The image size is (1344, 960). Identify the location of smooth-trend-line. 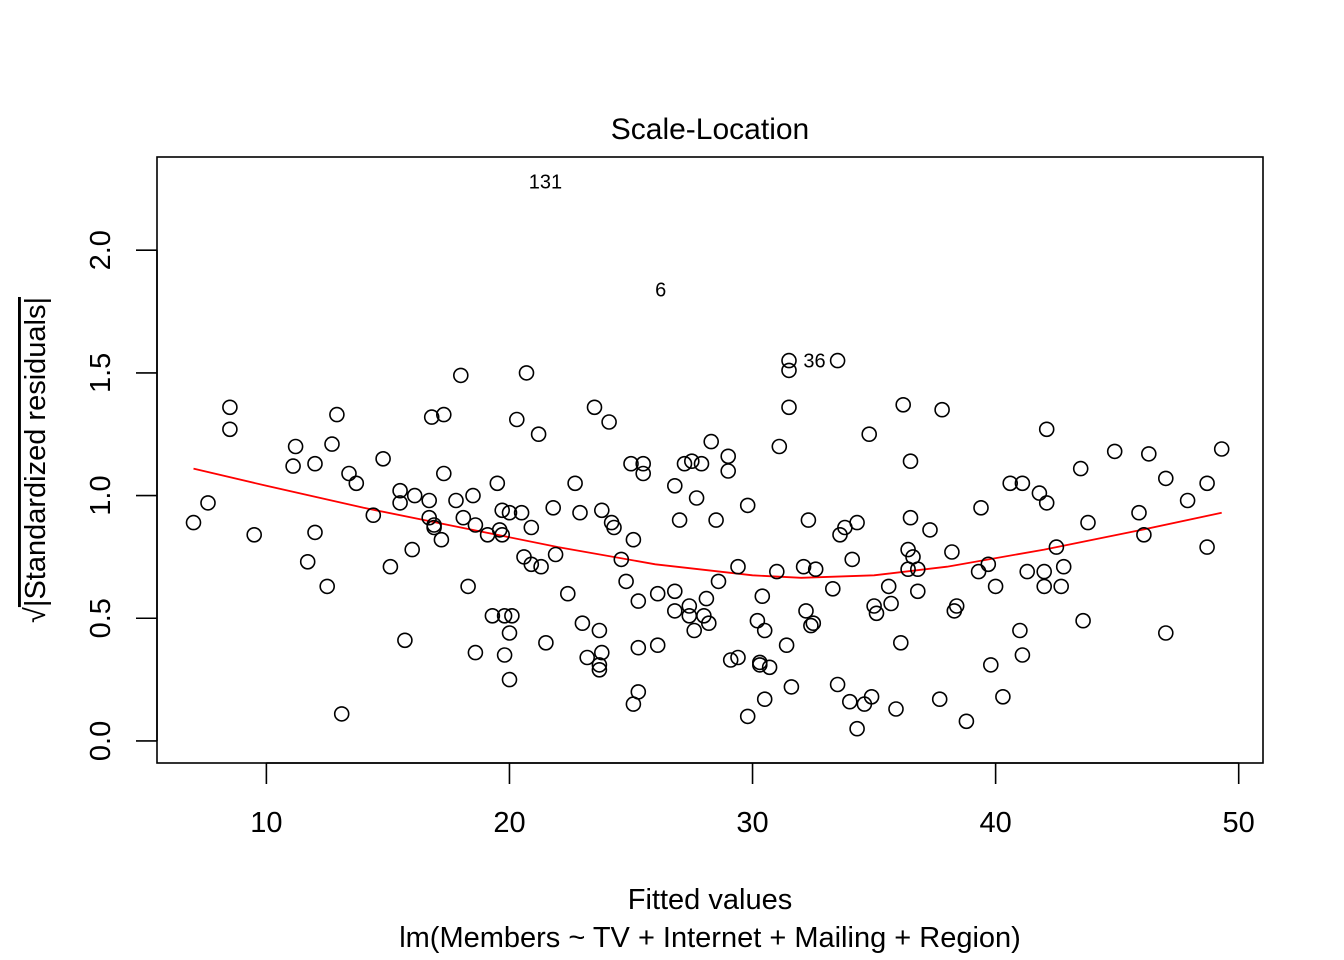
(707, 523).